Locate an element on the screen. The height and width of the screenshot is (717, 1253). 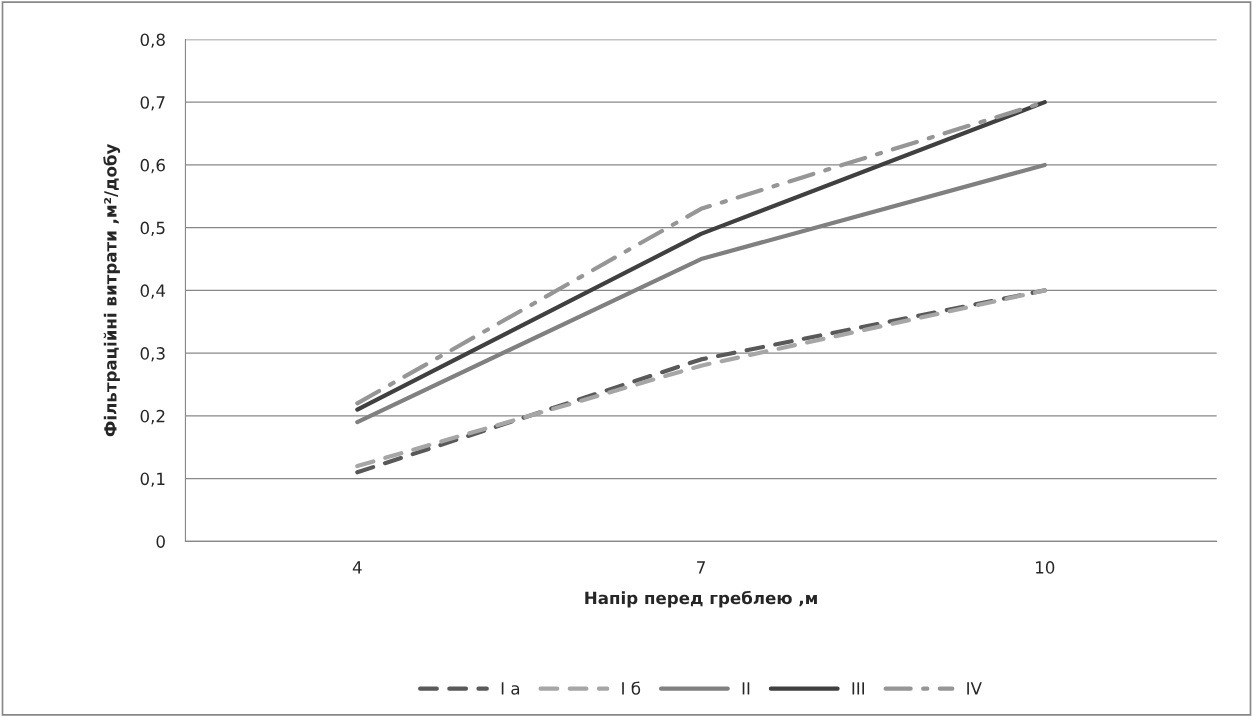
y-tick-label: 0,4 is located at coordinates (153, 291).